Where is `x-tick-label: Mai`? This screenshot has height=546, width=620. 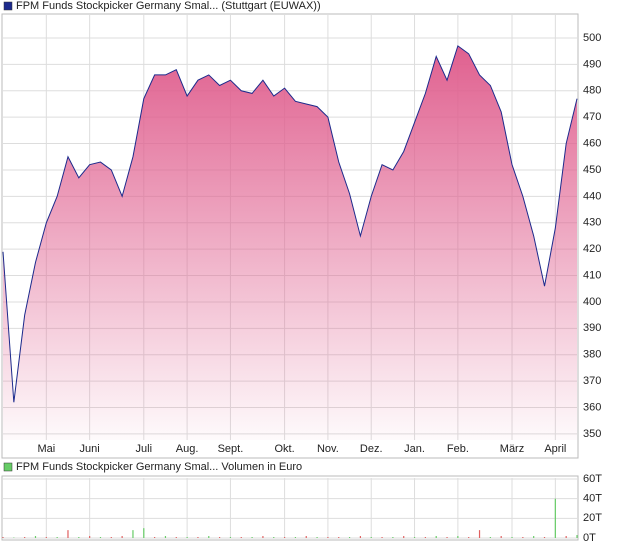
x-tick-label: Mai is located at coordinates (46, 449).